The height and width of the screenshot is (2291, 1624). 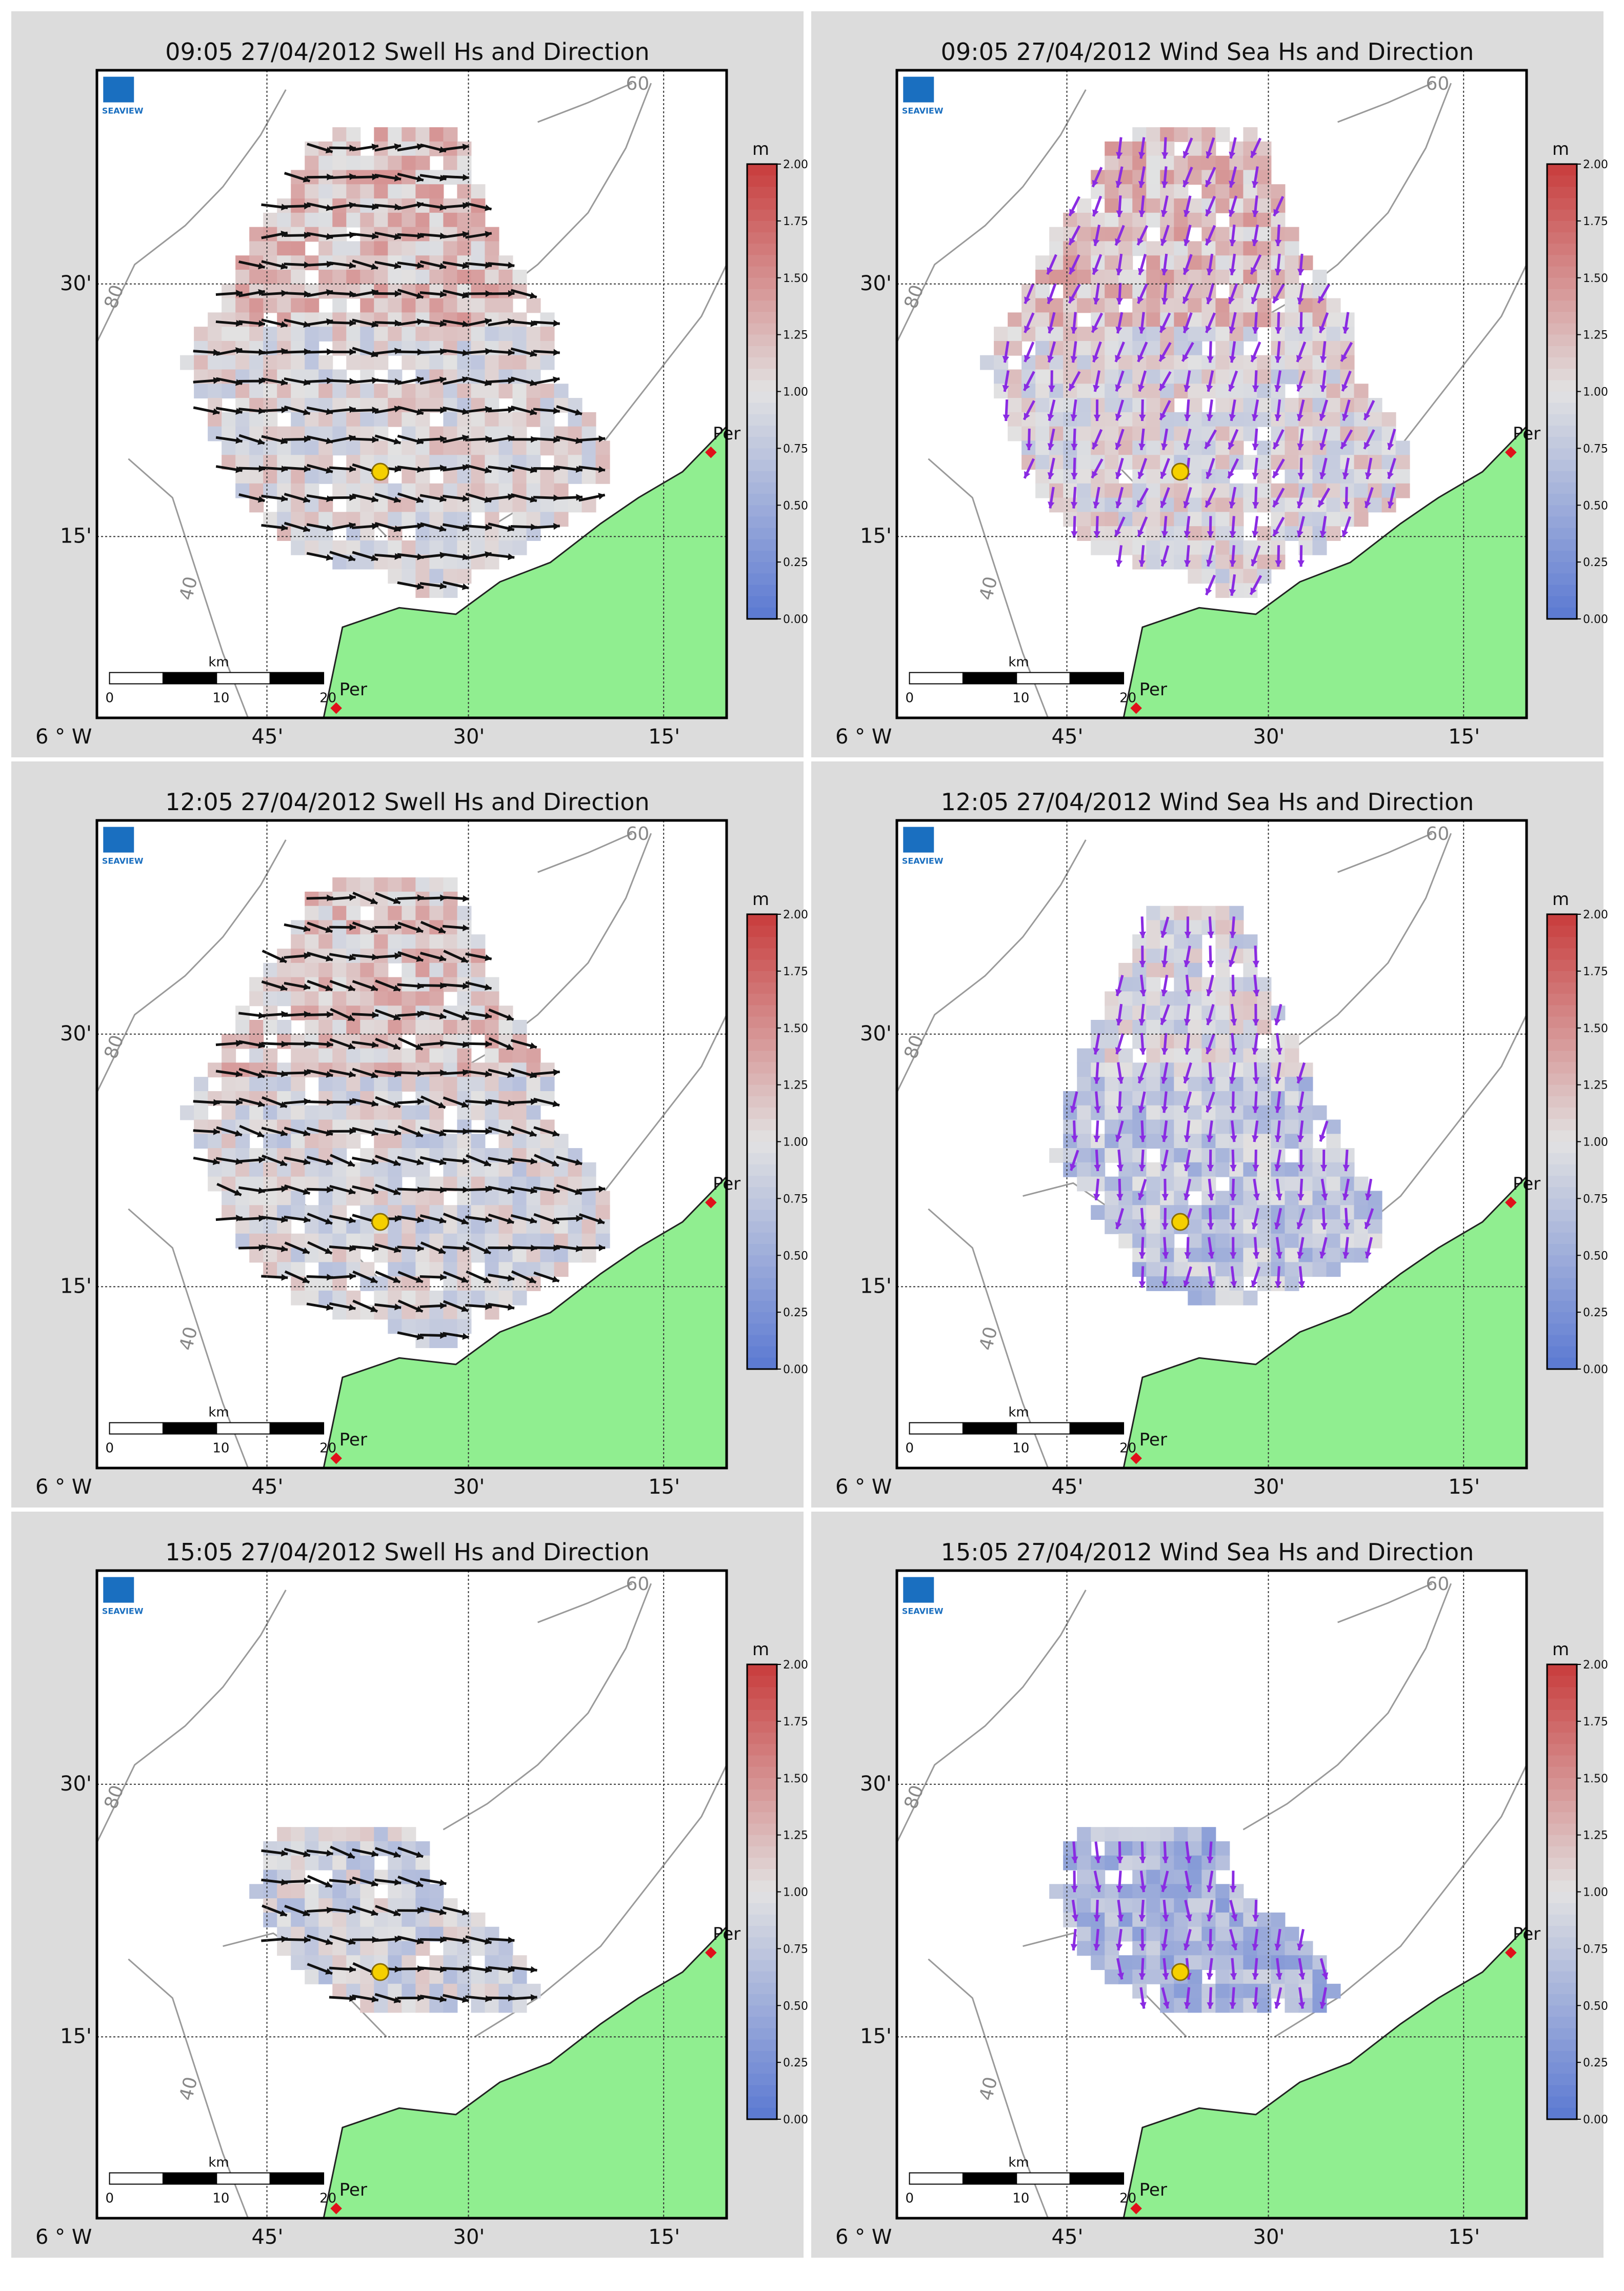 I want to click on map-frame, so click(x=1211, y=394).